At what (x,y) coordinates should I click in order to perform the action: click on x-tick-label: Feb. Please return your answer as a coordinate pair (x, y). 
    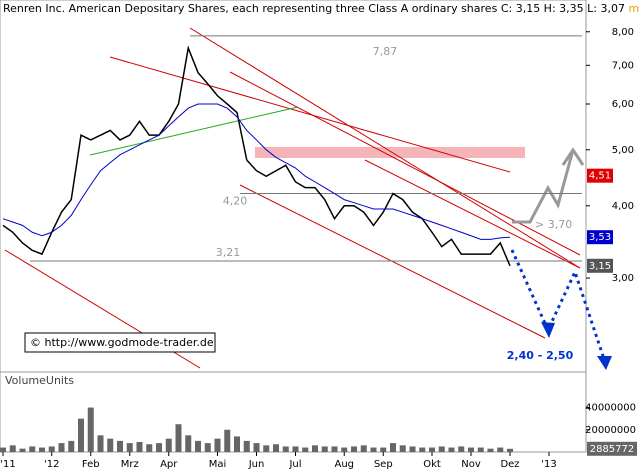
    Looking at the image, I should click on (91, 464).